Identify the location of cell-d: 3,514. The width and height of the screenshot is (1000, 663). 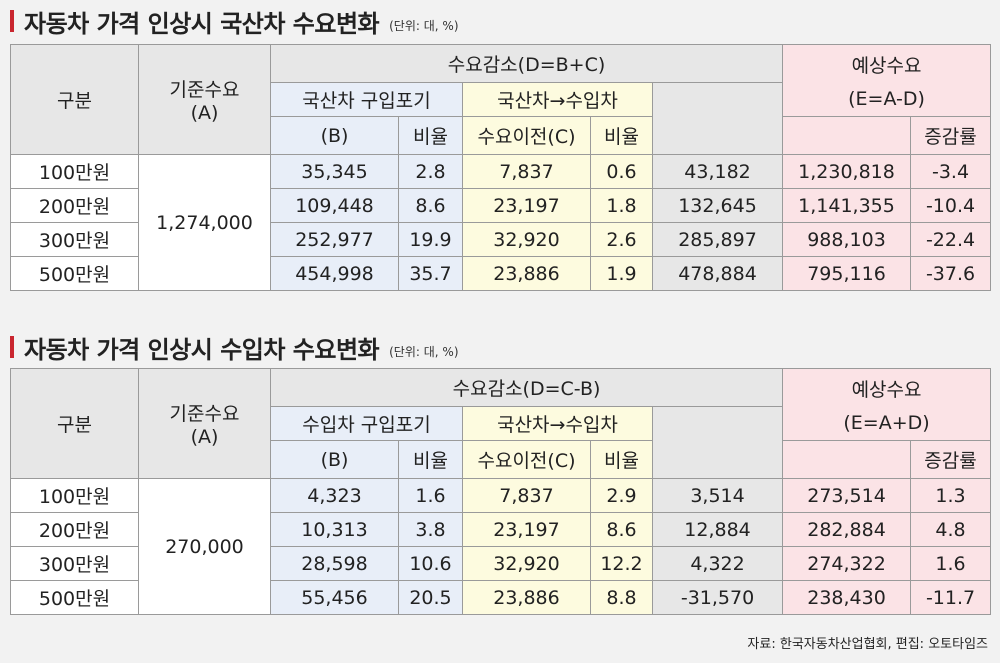
(717, 495).